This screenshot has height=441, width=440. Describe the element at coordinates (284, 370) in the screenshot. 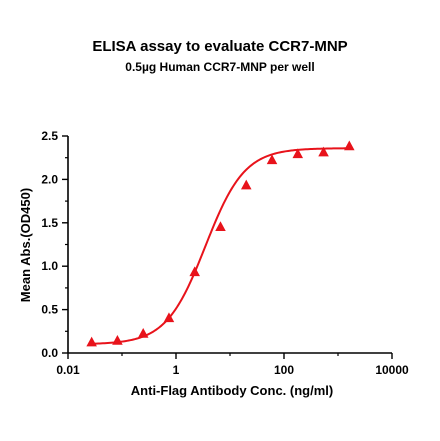

I see `x-tick-label: 100` at that location.